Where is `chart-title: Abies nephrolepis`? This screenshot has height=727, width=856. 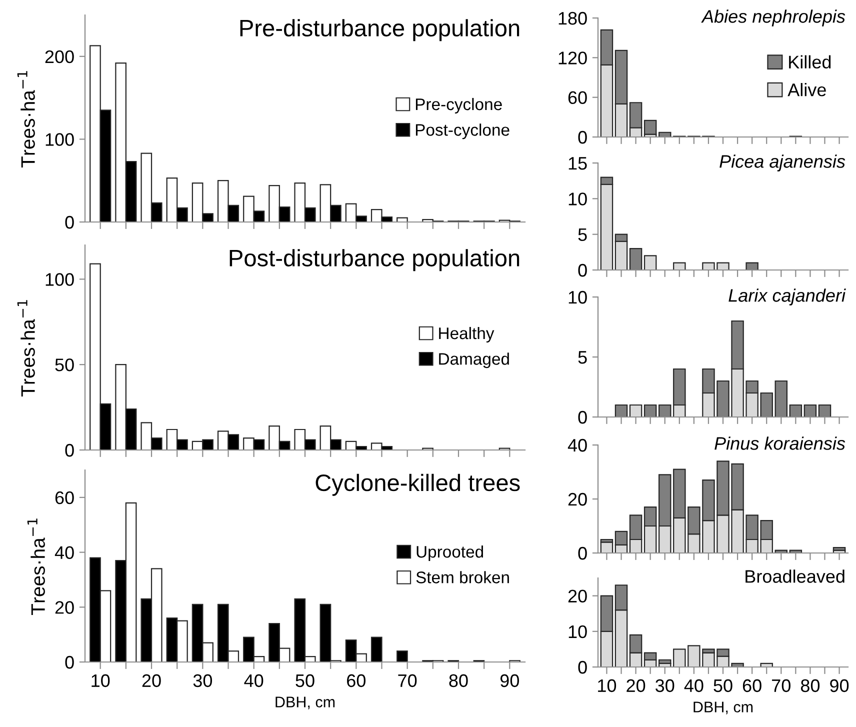
chart-title: Abies nephrolepis is located at coordinates (773, 18).